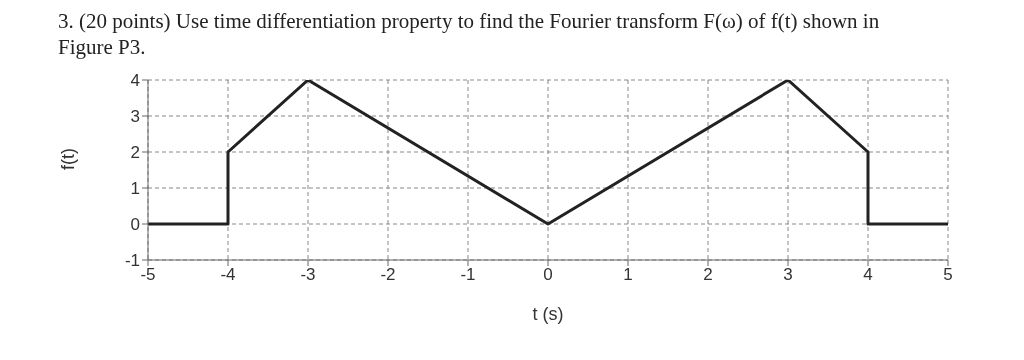  Describe the element at coordinates (548, 275) in the screenshot. I see `x-tick-label: 0` at that location.